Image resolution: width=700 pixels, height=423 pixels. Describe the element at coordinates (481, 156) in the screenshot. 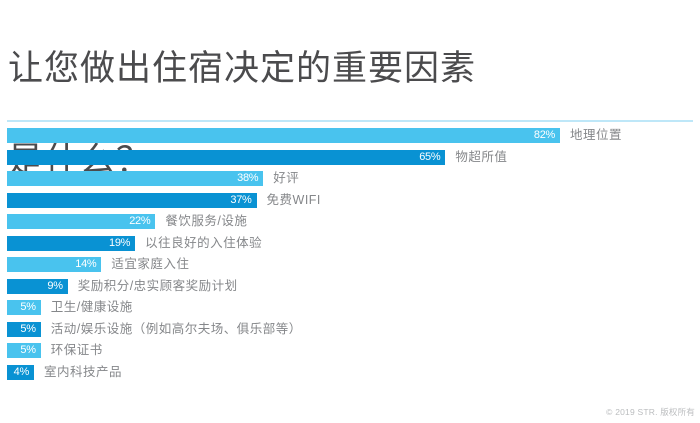

I see `bar-category-label: 物超所值` at that location.